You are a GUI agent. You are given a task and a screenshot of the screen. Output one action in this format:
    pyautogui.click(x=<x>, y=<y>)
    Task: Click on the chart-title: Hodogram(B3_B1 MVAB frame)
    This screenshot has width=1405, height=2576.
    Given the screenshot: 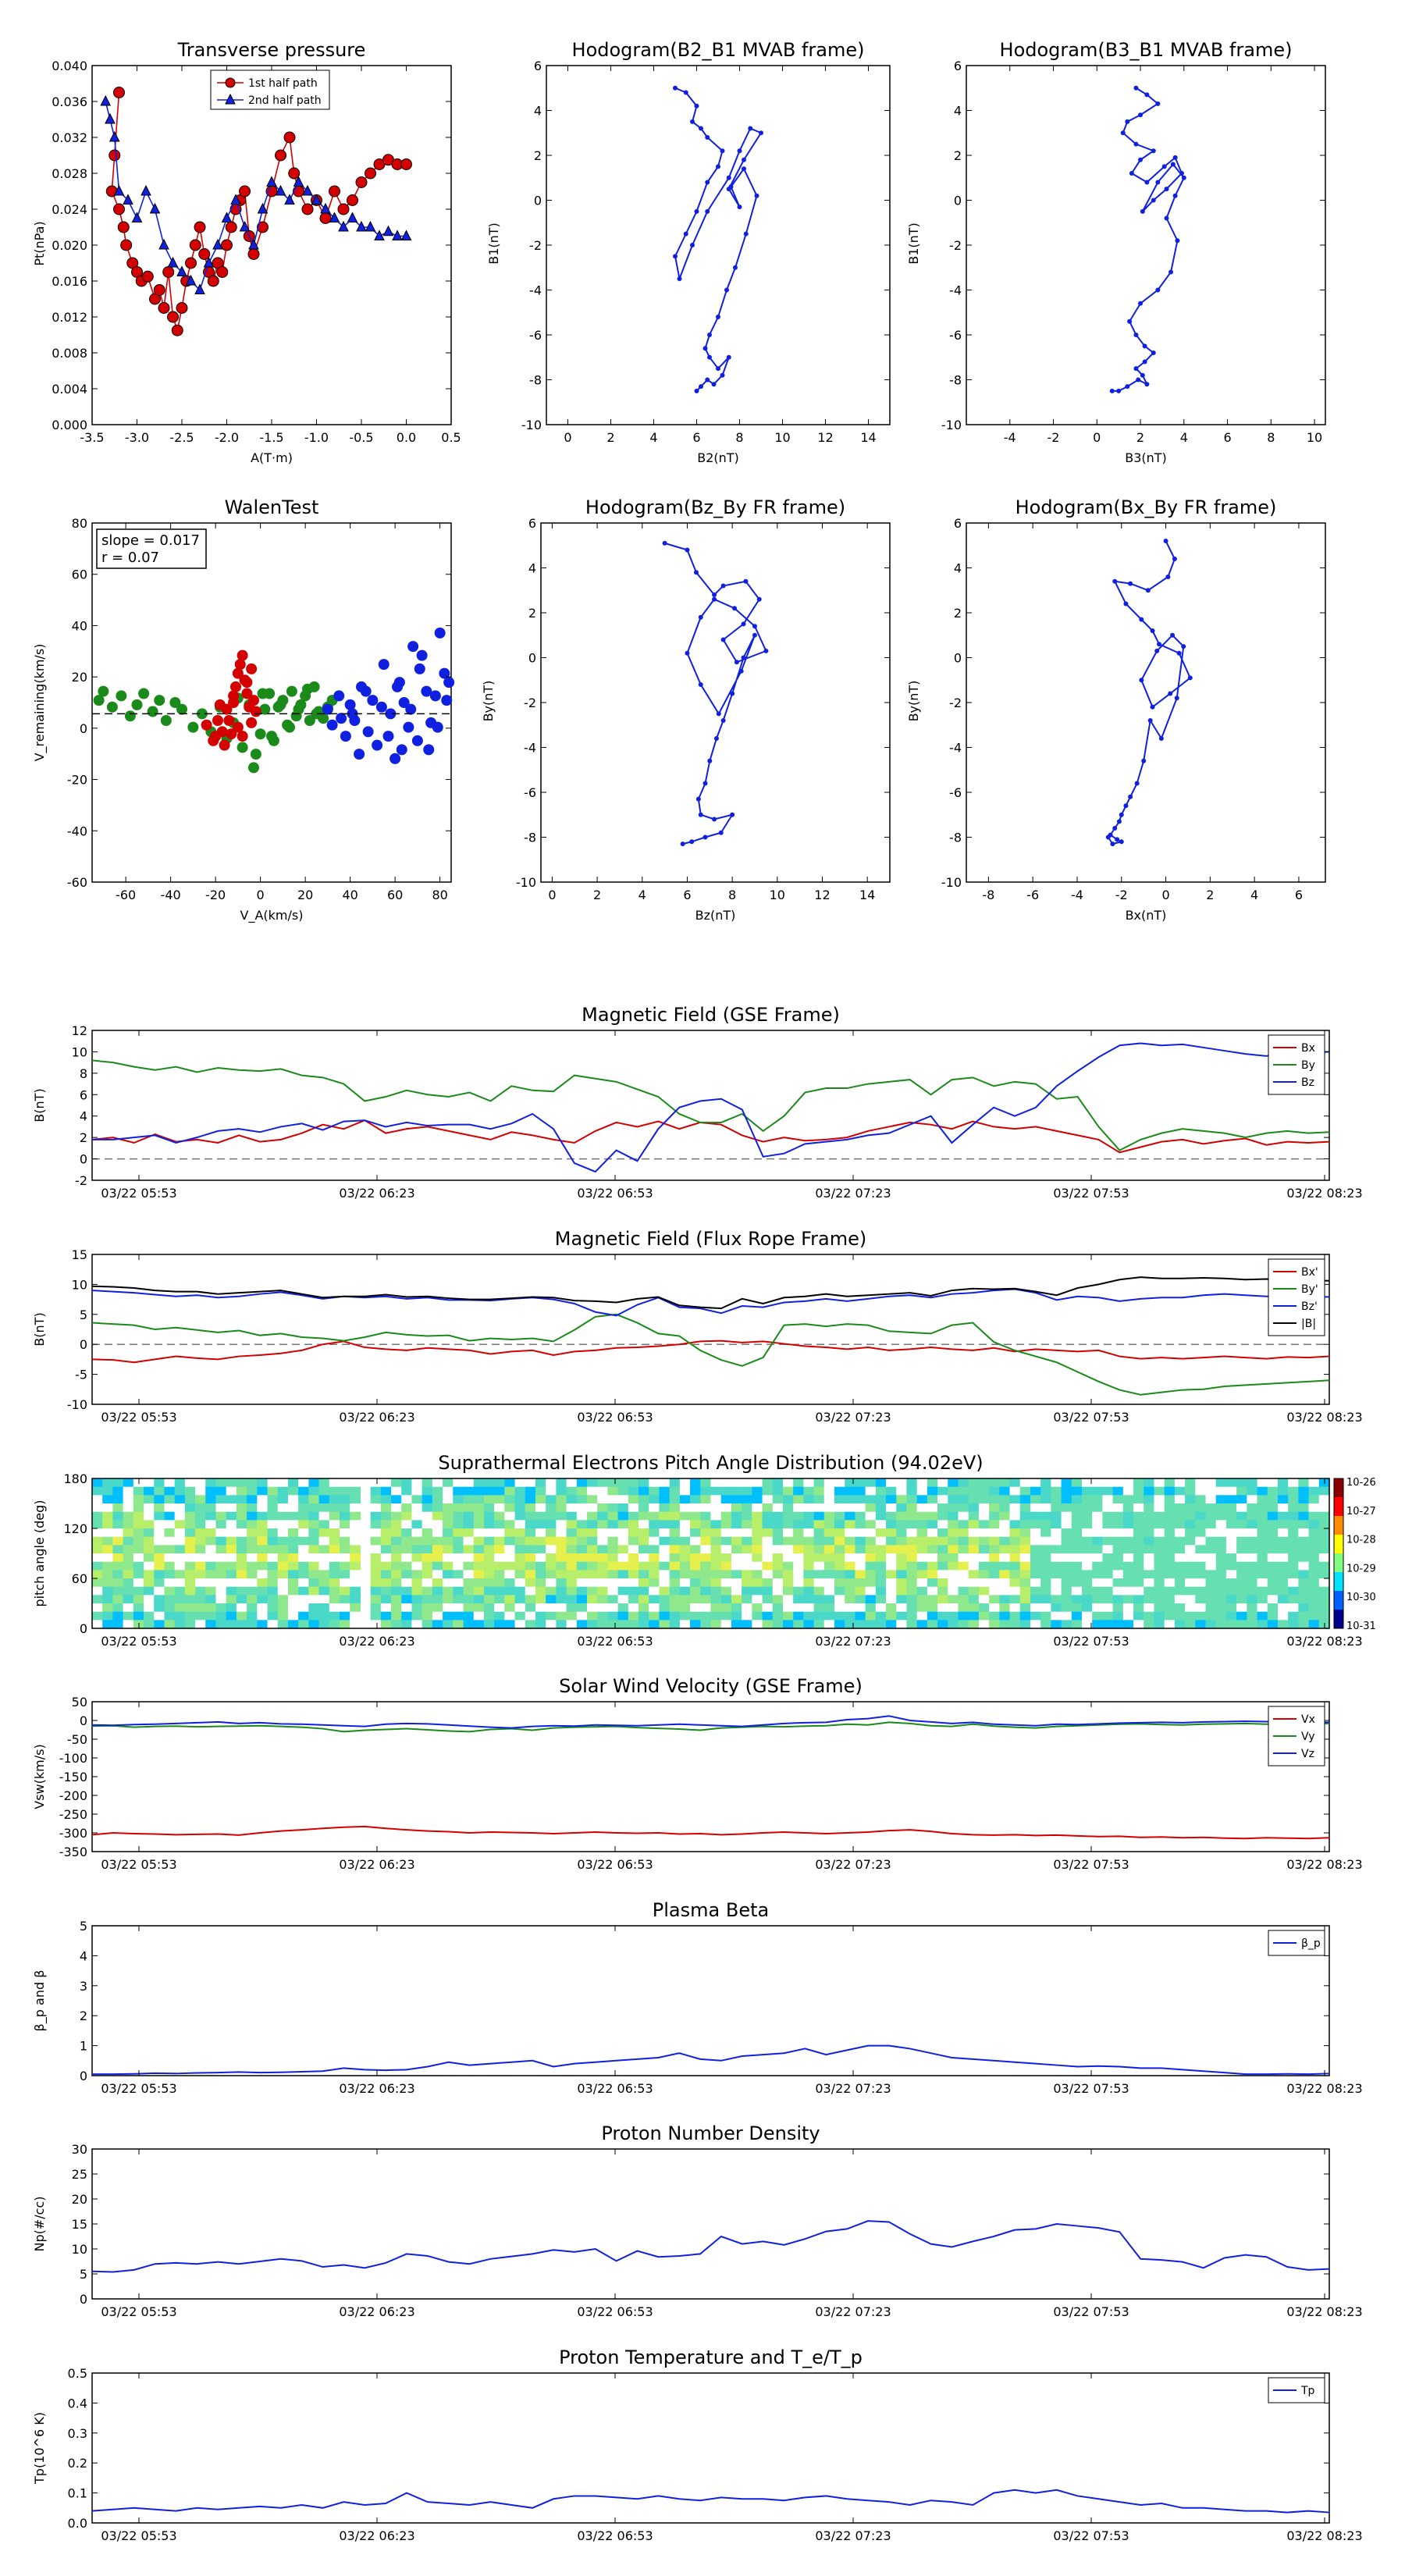 What is the action you would take?
    pyautogui.click(x=1147, y=50)
    